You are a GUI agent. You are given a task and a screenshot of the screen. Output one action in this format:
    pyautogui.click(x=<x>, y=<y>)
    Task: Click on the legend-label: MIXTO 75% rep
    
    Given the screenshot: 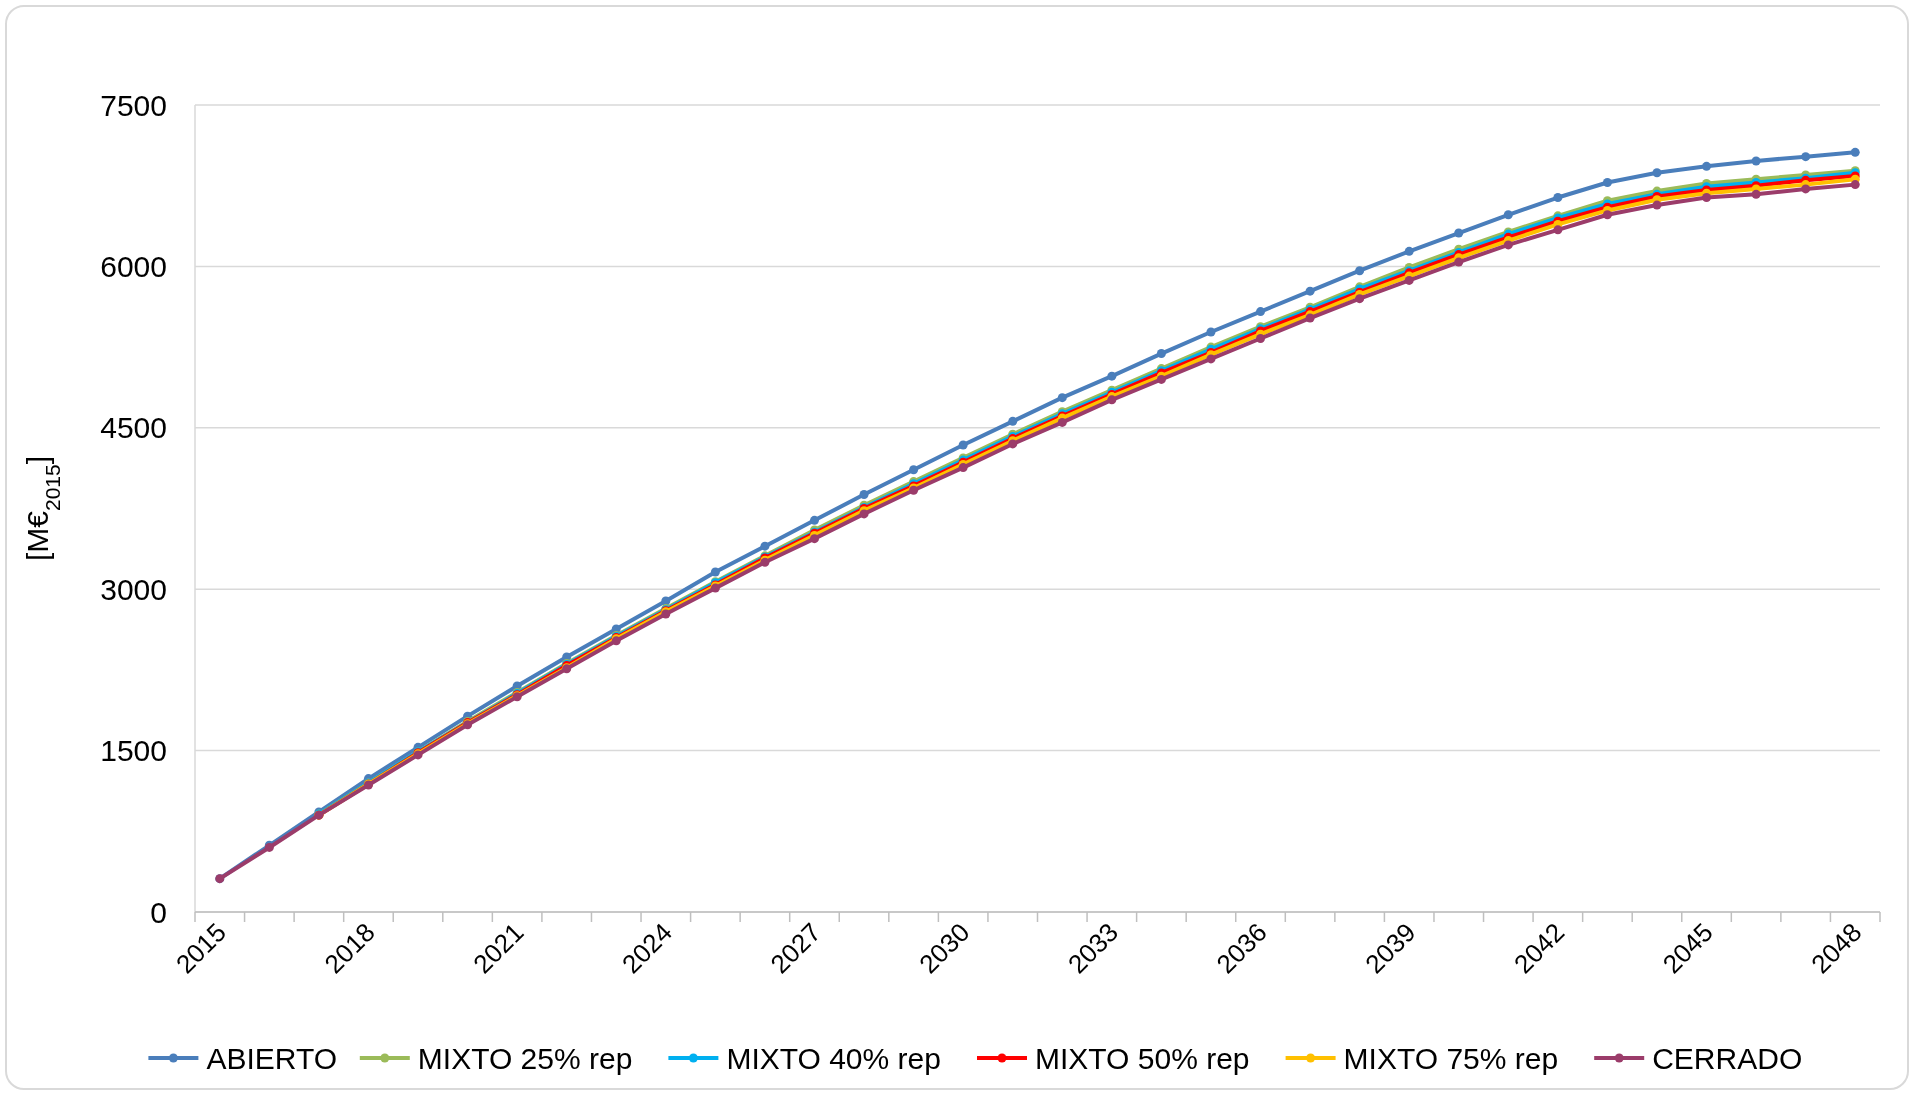 What is the action you would take?
    pyautogui.click(x=1451, y=1058)
    